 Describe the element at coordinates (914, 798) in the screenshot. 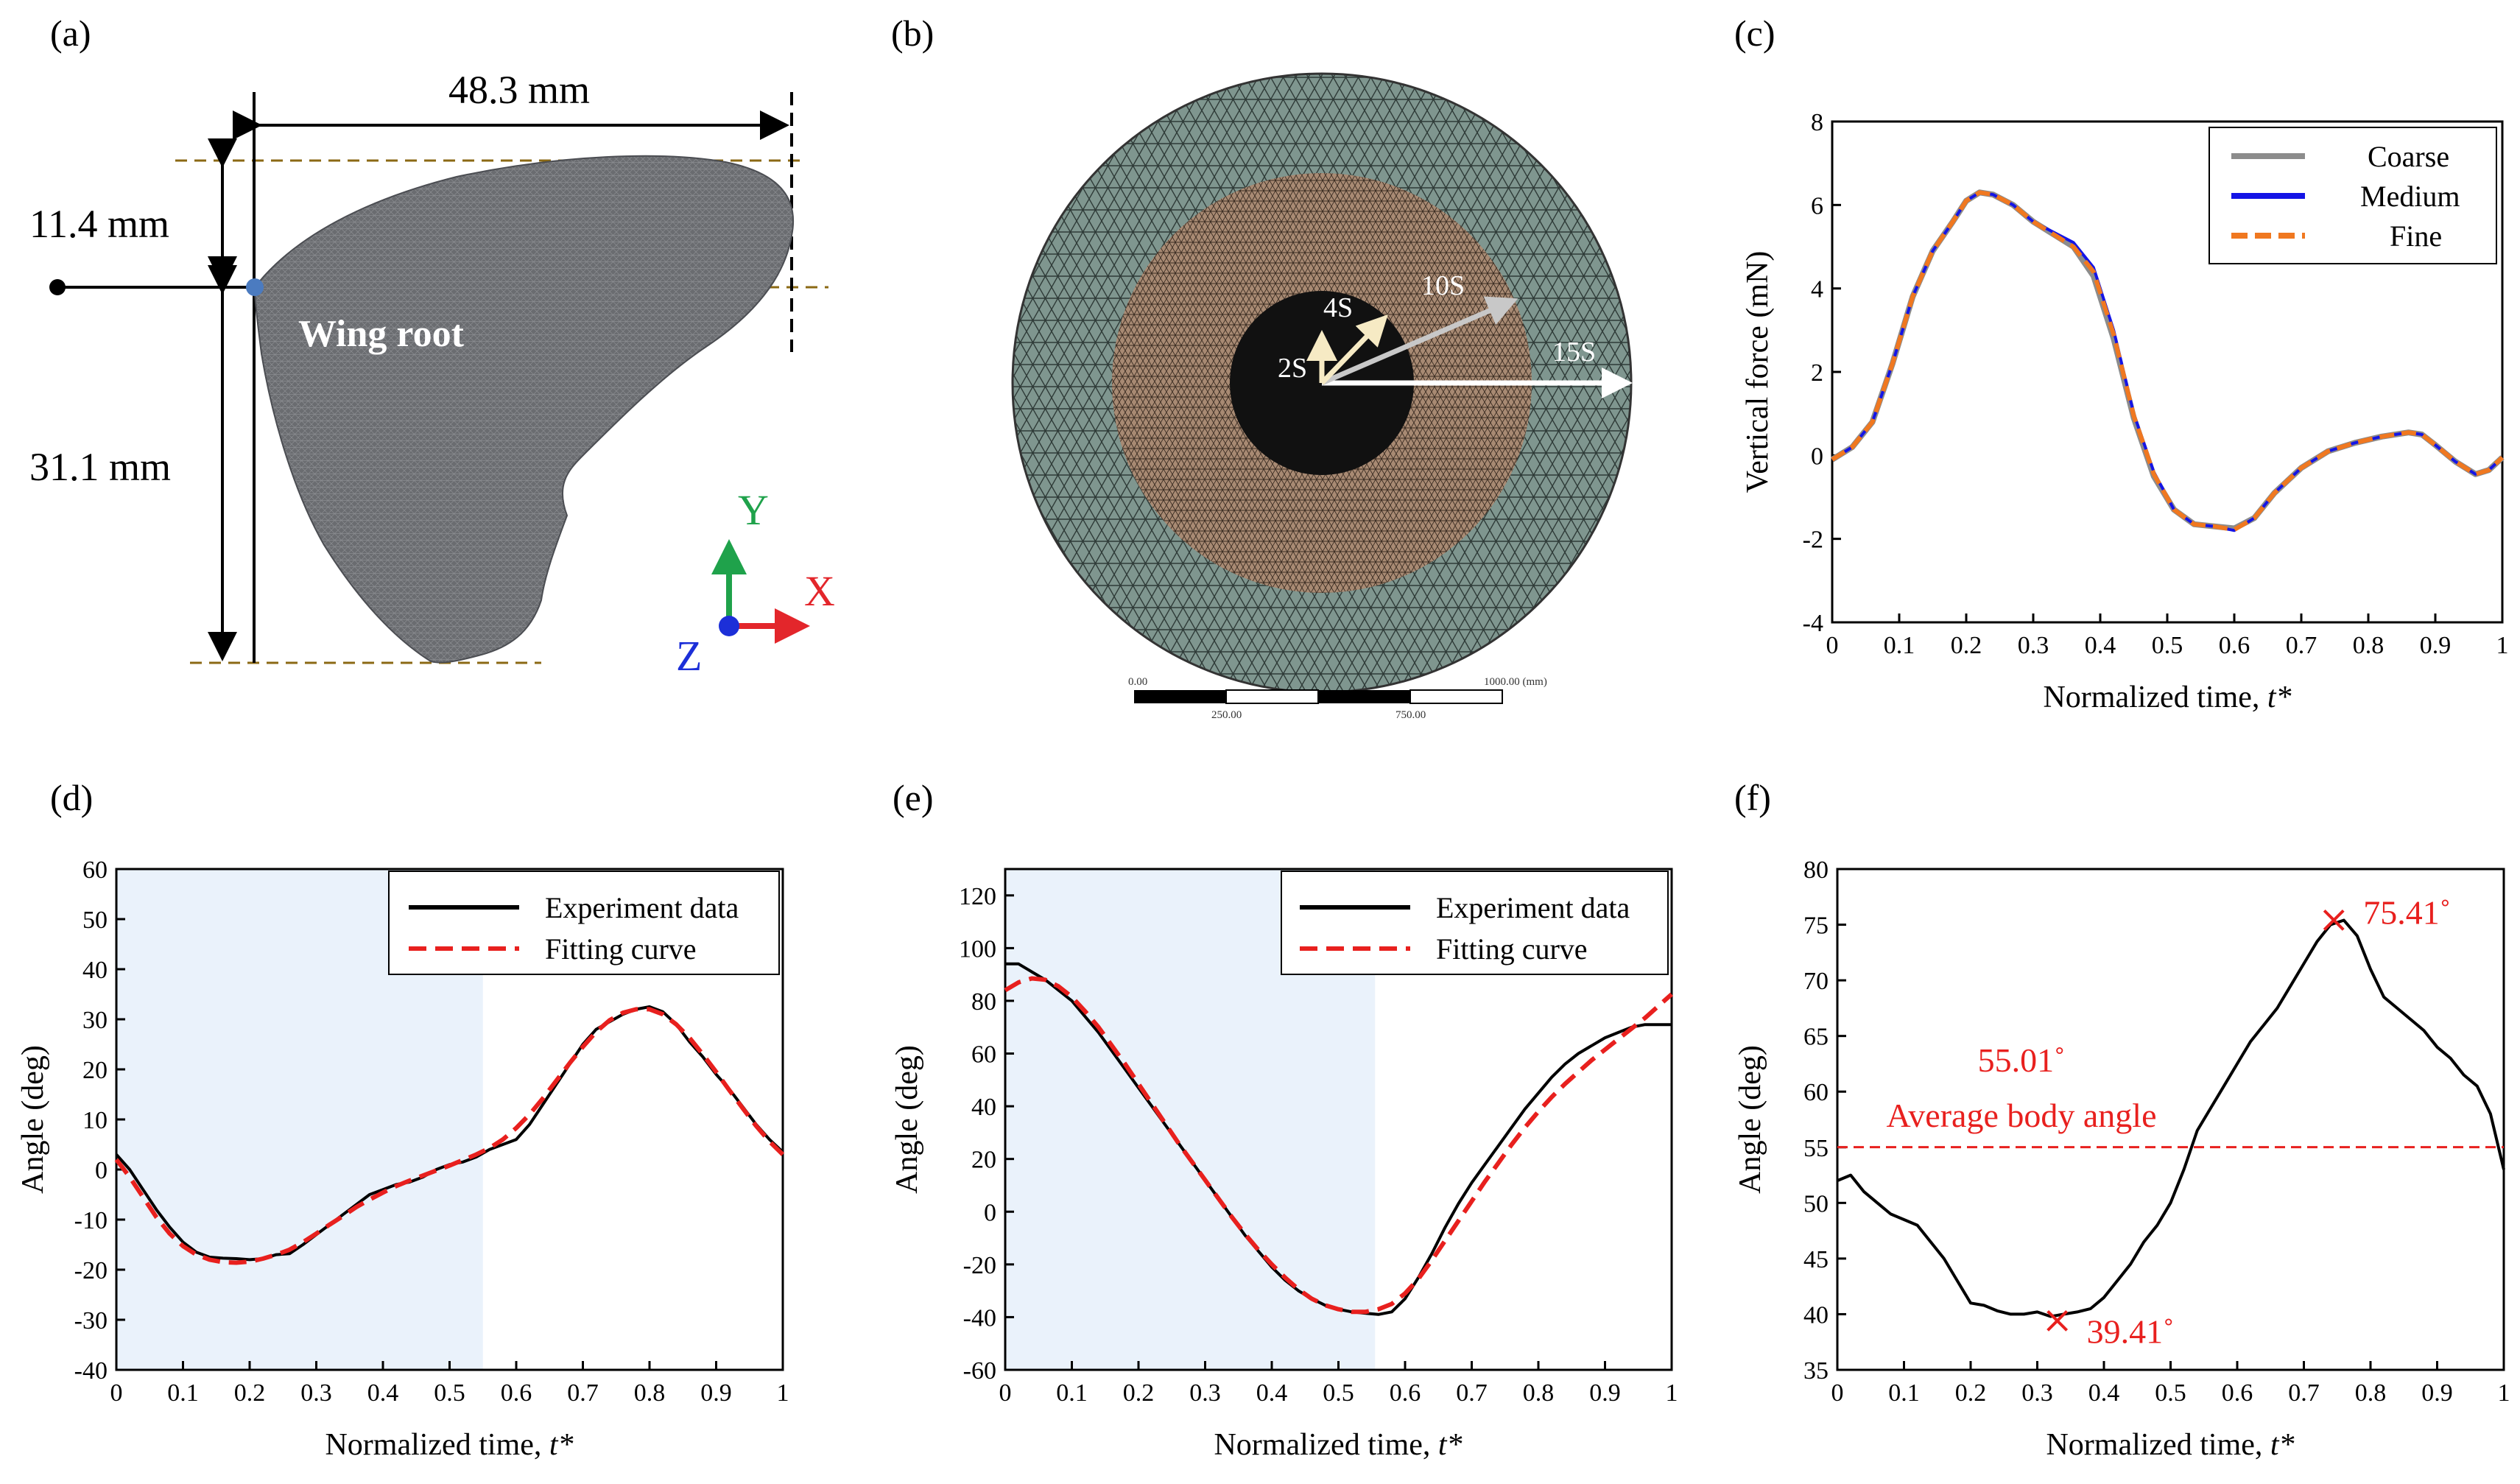

I see `panel-e-tag: (e)` at that location.